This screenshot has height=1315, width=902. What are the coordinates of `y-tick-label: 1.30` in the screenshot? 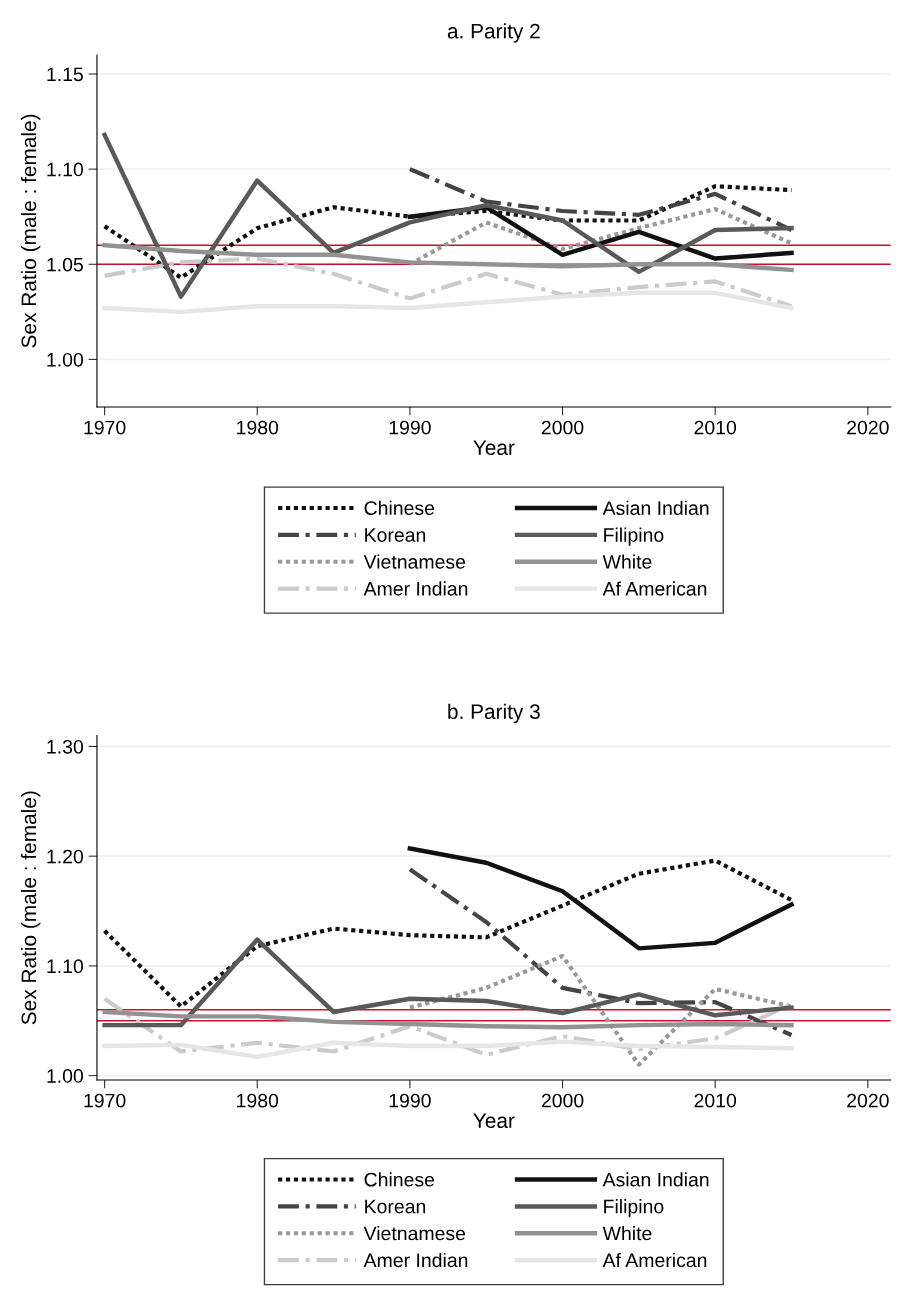 It's located at (65, 746).